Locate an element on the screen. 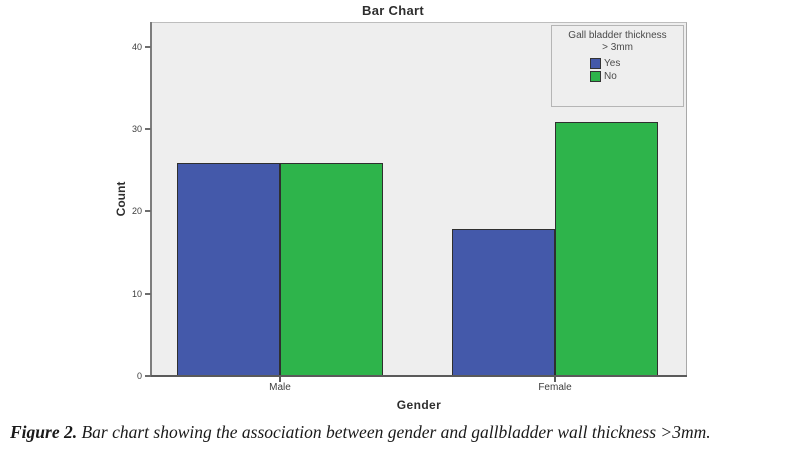 The width and height of the screenshot is (796, 457). legend-item-no: No is located at coordinates (636, 76).